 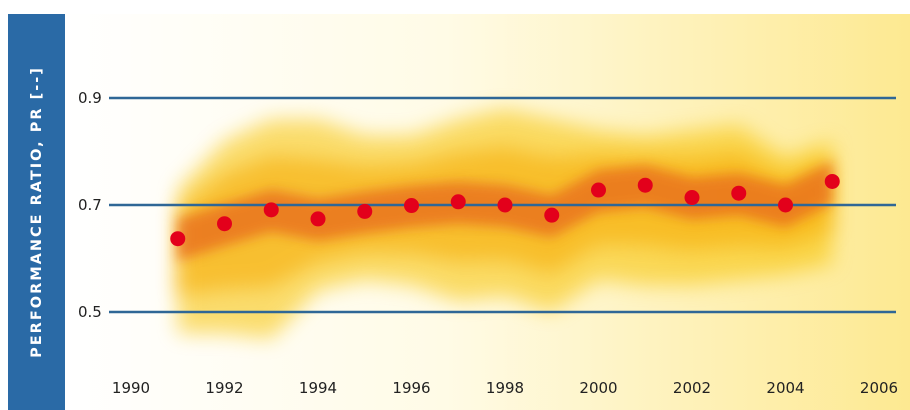 What do you see at coordinates (785, 388) in the screenshot?
I see `x-tick-label: 2004` at bounding box center [785, 388].